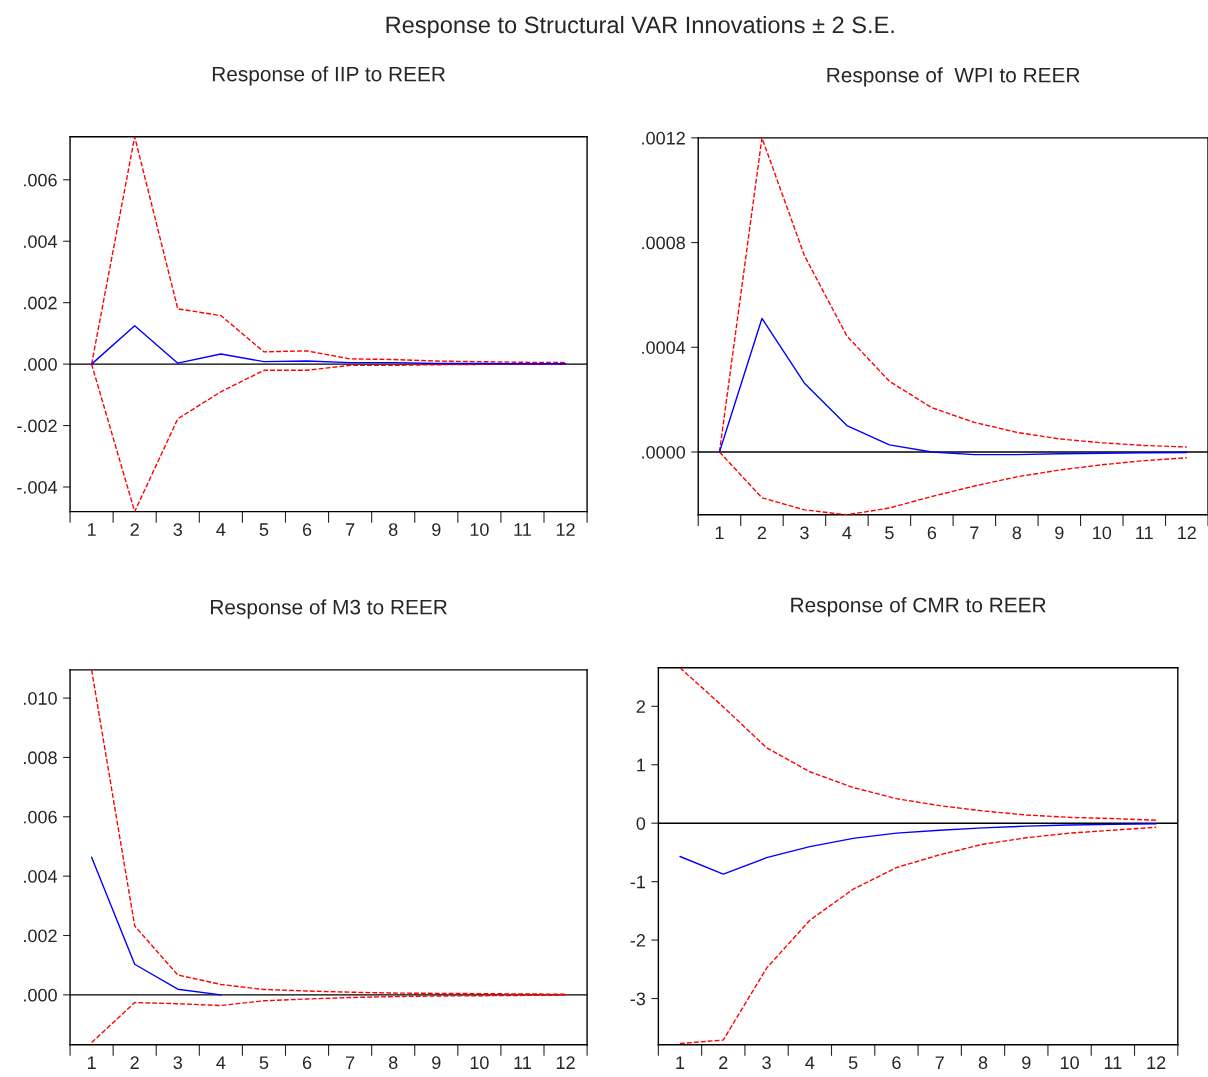  I want to click on y-tick-label: 1, so click(641, 765).